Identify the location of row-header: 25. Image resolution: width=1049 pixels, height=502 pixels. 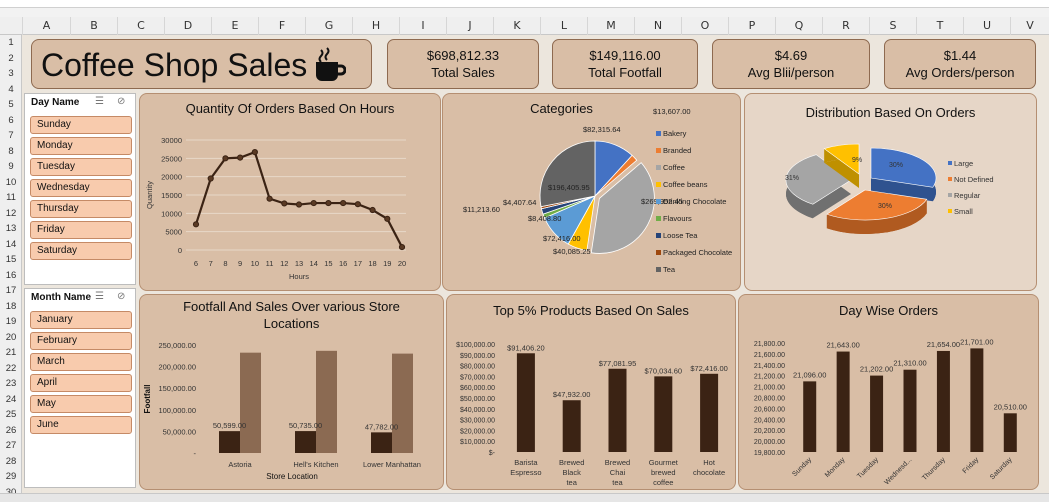
(11, 414).